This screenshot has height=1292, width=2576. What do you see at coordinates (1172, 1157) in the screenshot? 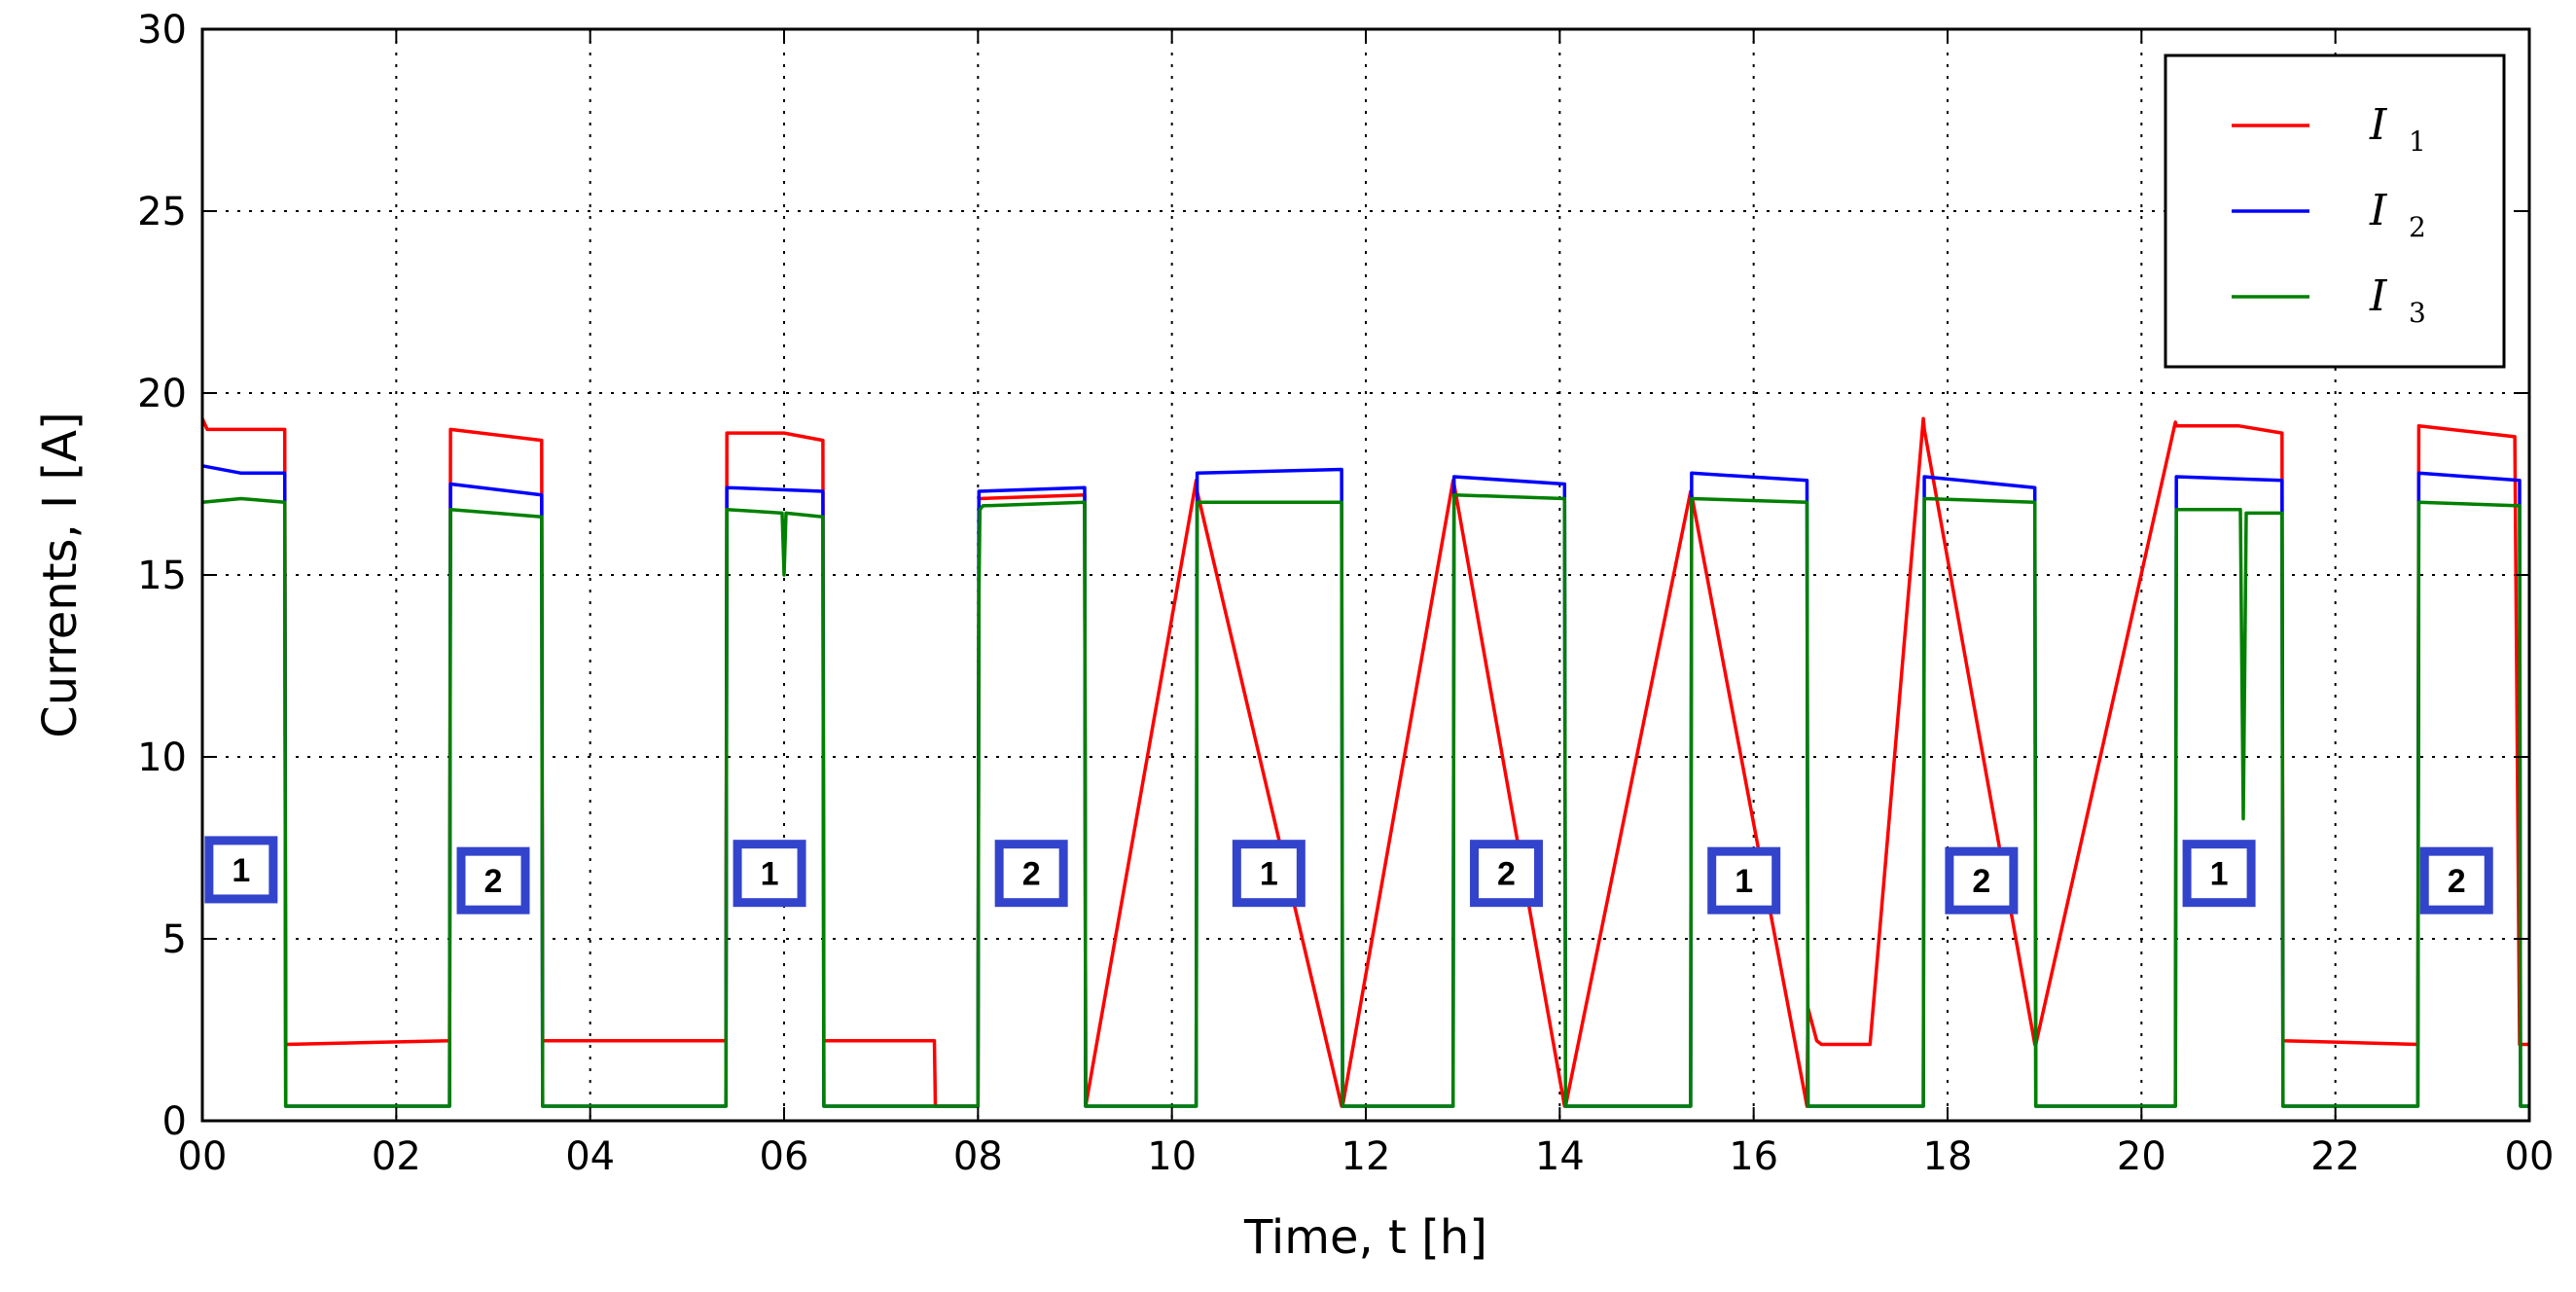
I see `x-tick-label: 10` at bounding box center [1172, 1157].